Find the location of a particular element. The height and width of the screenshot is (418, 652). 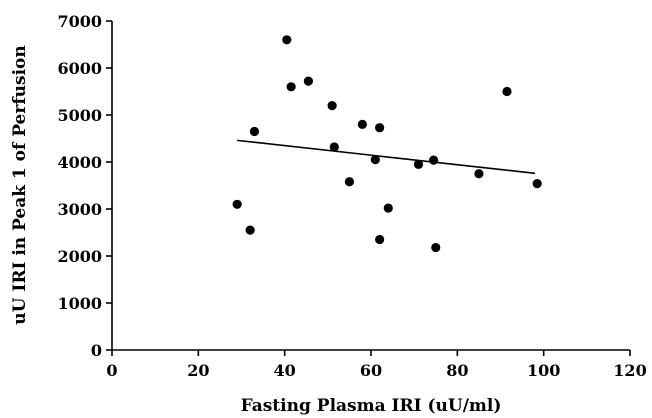

y-axis-label: uU IRI in Peak 1 of Perfusion is located at coordinates (20, 184).